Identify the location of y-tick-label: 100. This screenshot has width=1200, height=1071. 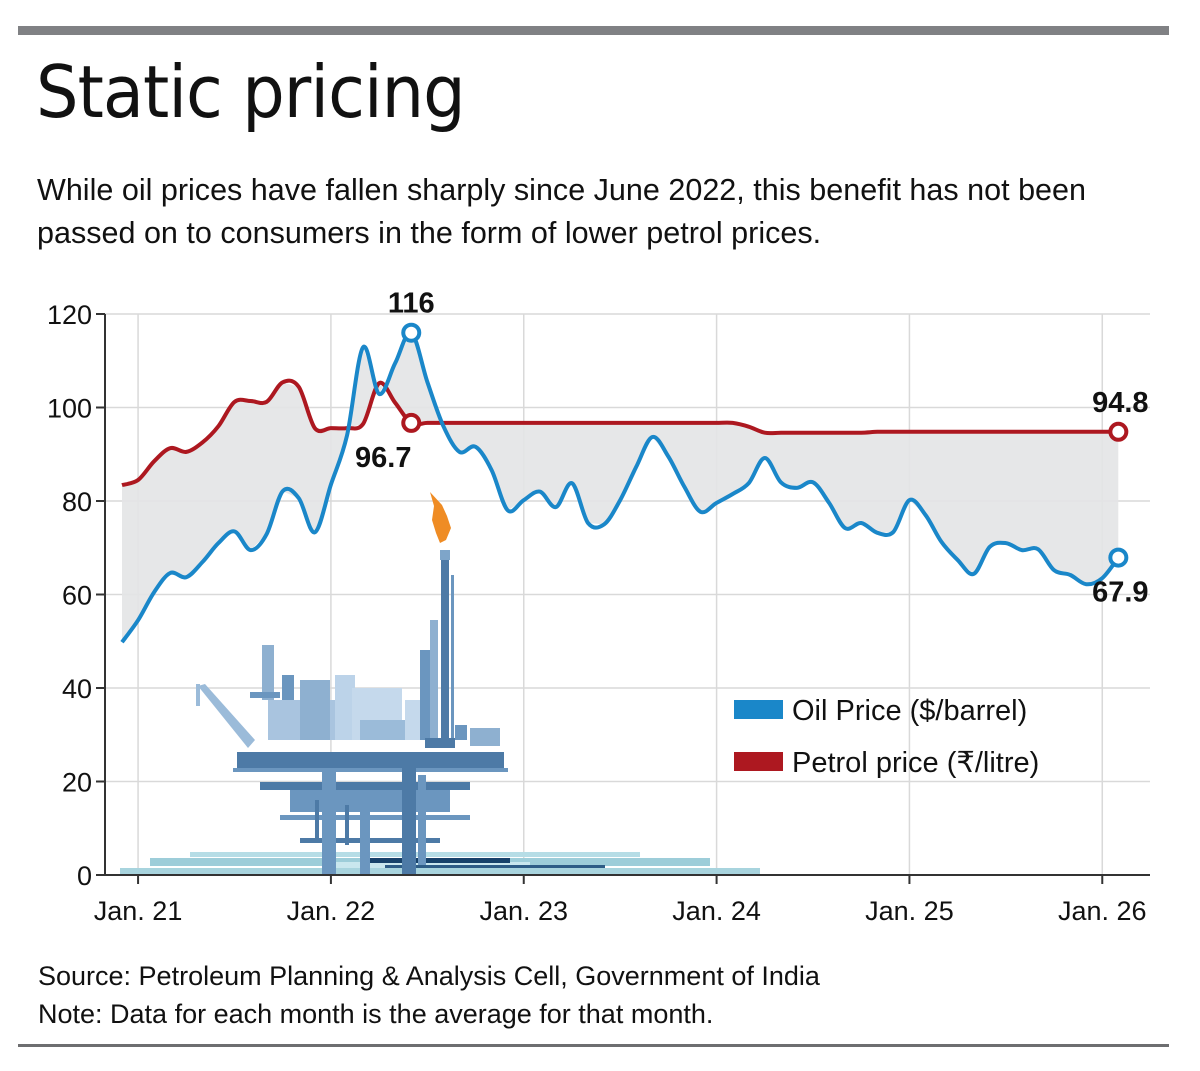
(69, 409).